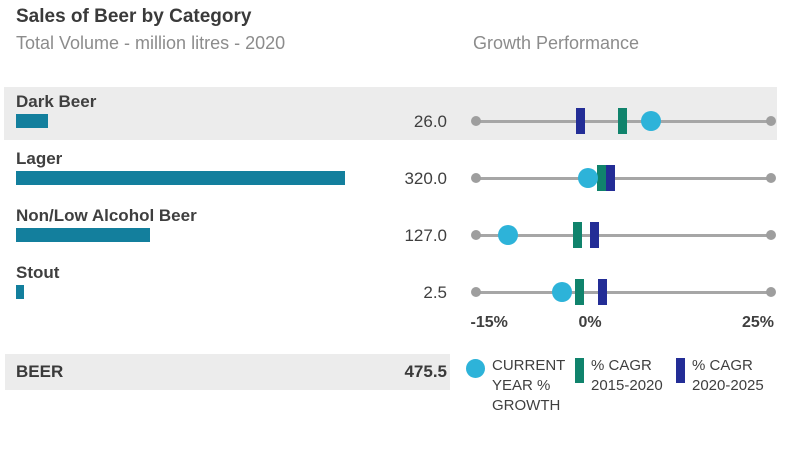 The image size is (811, 451). Describe the element at coordinates (38, 272) in the screenshot. I see `category-label: Stout` at that location.